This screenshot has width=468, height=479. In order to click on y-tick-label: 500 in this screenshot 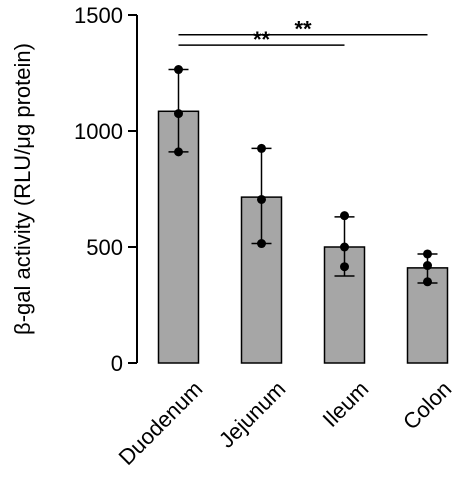, I will do `click(104, 247)`.